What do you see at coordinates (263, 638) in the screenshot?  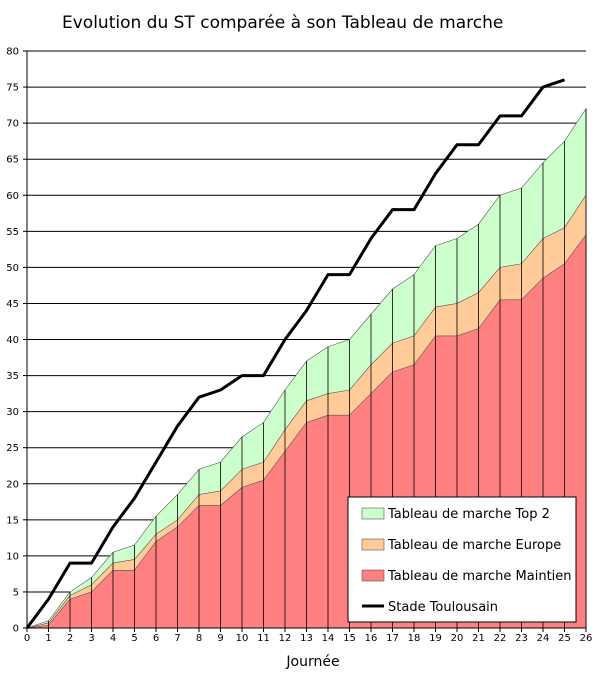 I see `x-tick-label: 11` at bounding box center [263, 638].